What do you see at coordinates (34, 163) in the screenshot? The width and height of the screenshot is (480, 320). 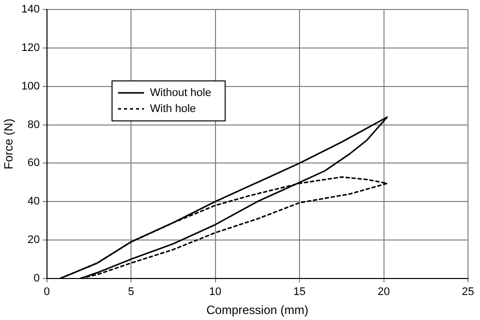 I see `y-tick-label: 60` at bounding box center [34, 163].